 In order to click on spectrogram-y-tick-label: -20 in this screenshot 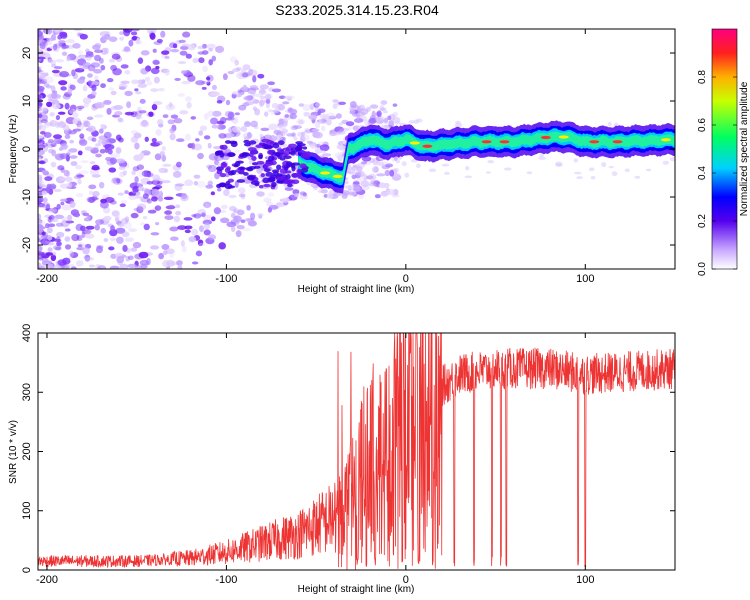, I will do `click(27, 245)`.